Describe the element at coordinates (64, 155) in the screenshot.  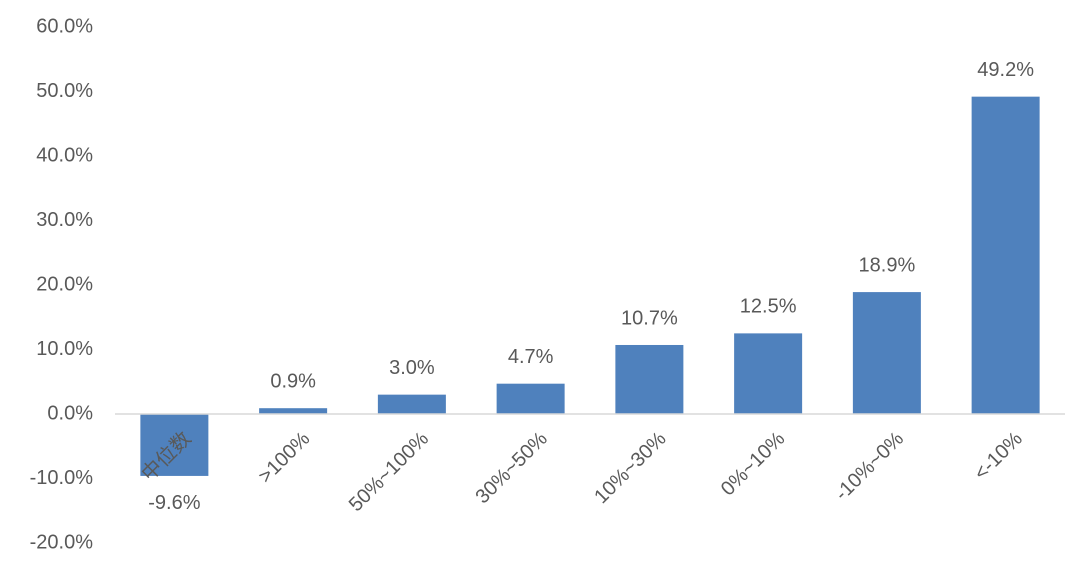
I see `y-tick-label: 40.0%` at that location.